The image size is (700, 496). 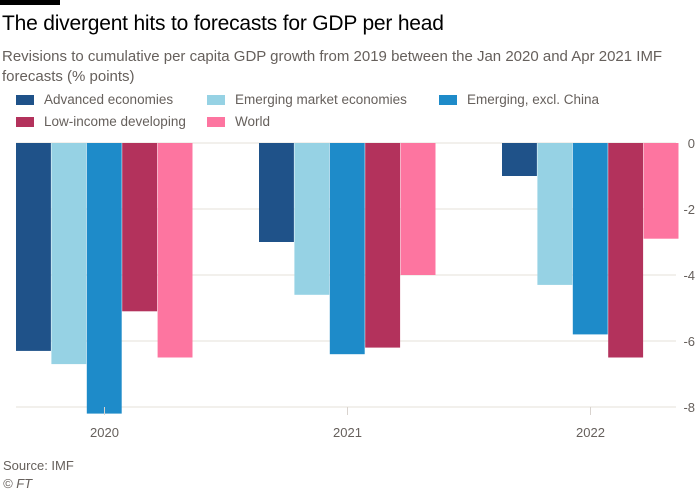 What do you see at coordinates (590, 239) in the screenshot?
I see `bar-emerging-excl-china-2022` at bounding box center [590, 239].